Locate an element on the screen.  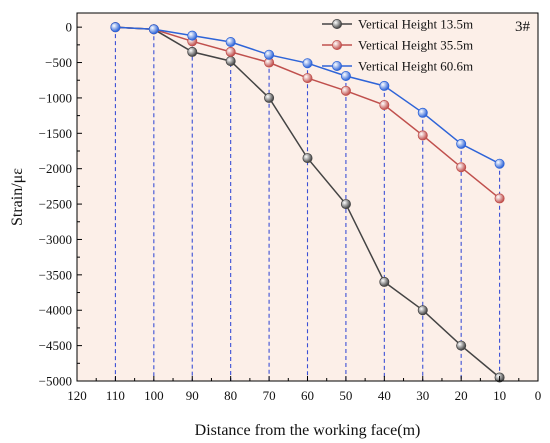
y-axis-title: Strain/με is located at coordinates (17, 197).